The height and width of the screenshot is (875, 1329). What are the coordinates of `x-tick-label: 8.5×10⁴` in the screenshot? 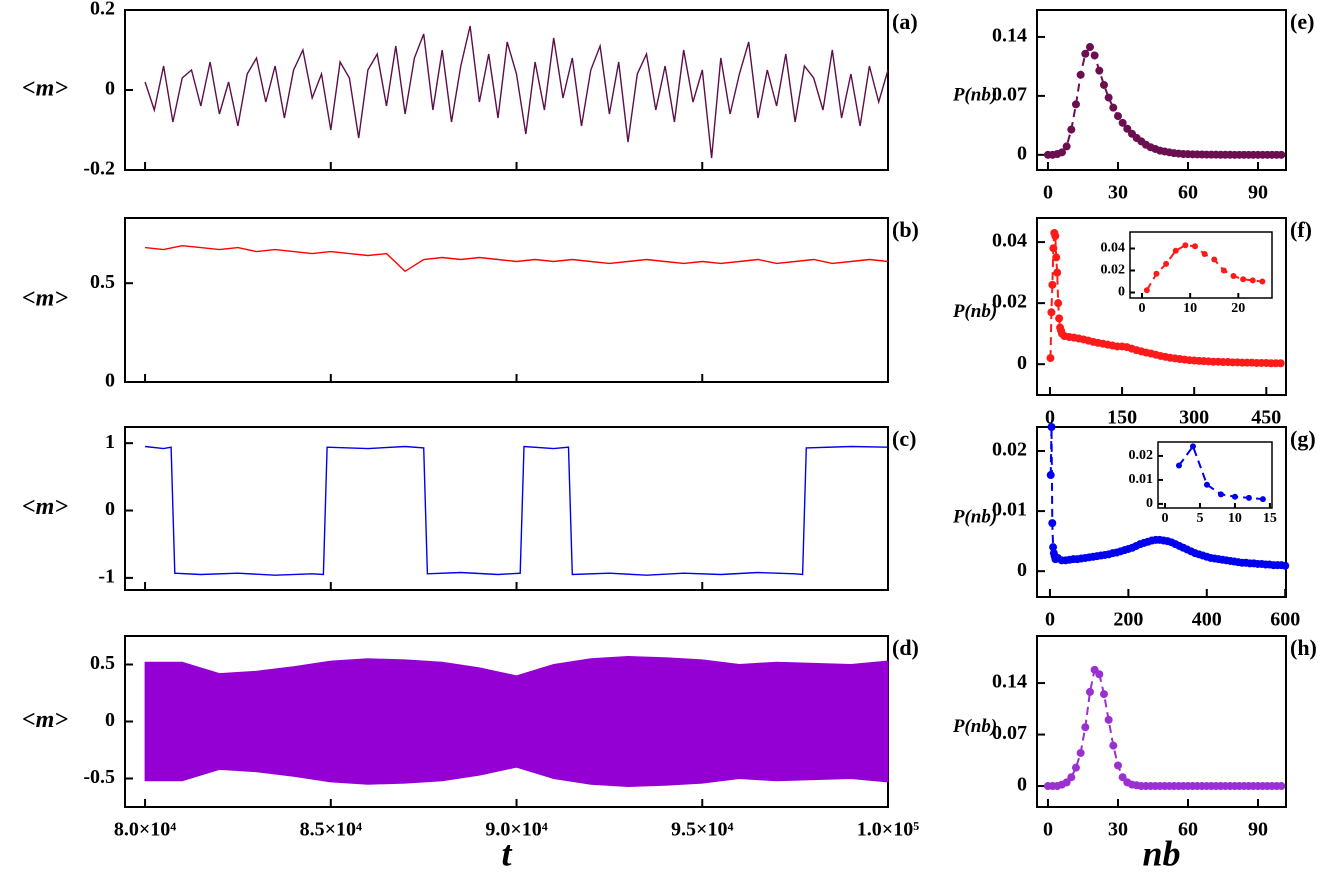 It's located at (331, 830).